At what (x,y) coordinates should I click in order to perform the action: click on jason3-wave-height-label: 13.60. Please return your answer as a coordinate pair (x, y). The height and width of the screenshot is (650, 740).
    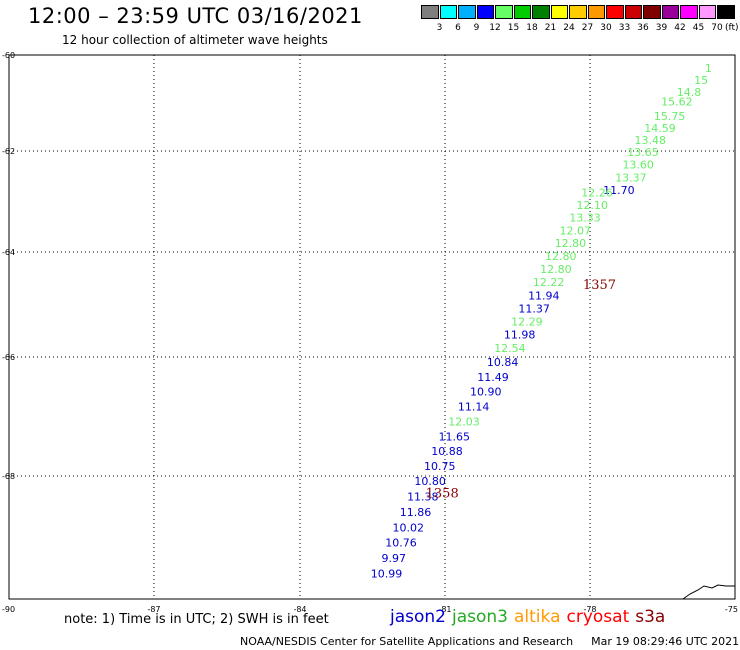
    Looking at the image, I should click on (638, 165).